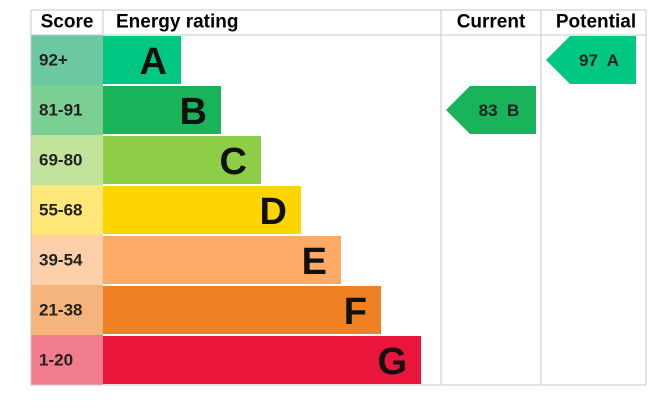  I want to click on header: Current, so click(491, 22).